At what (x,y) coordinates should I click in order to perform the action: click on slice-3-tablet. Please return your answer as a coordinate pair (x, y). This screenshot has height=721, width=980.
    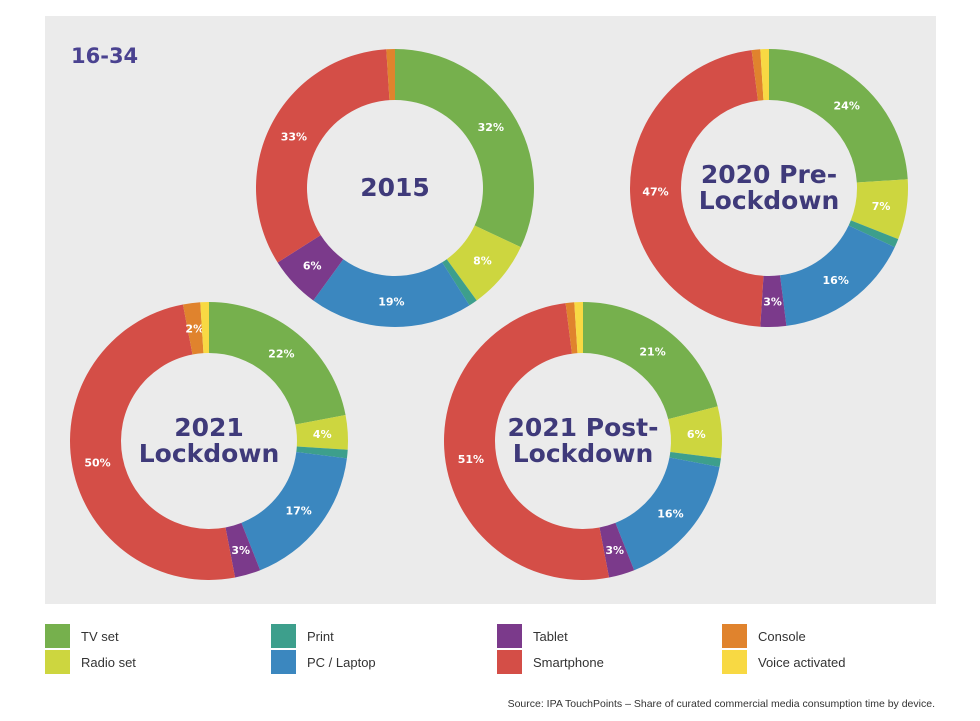
    Looking at the image, I should click on (617, 550).